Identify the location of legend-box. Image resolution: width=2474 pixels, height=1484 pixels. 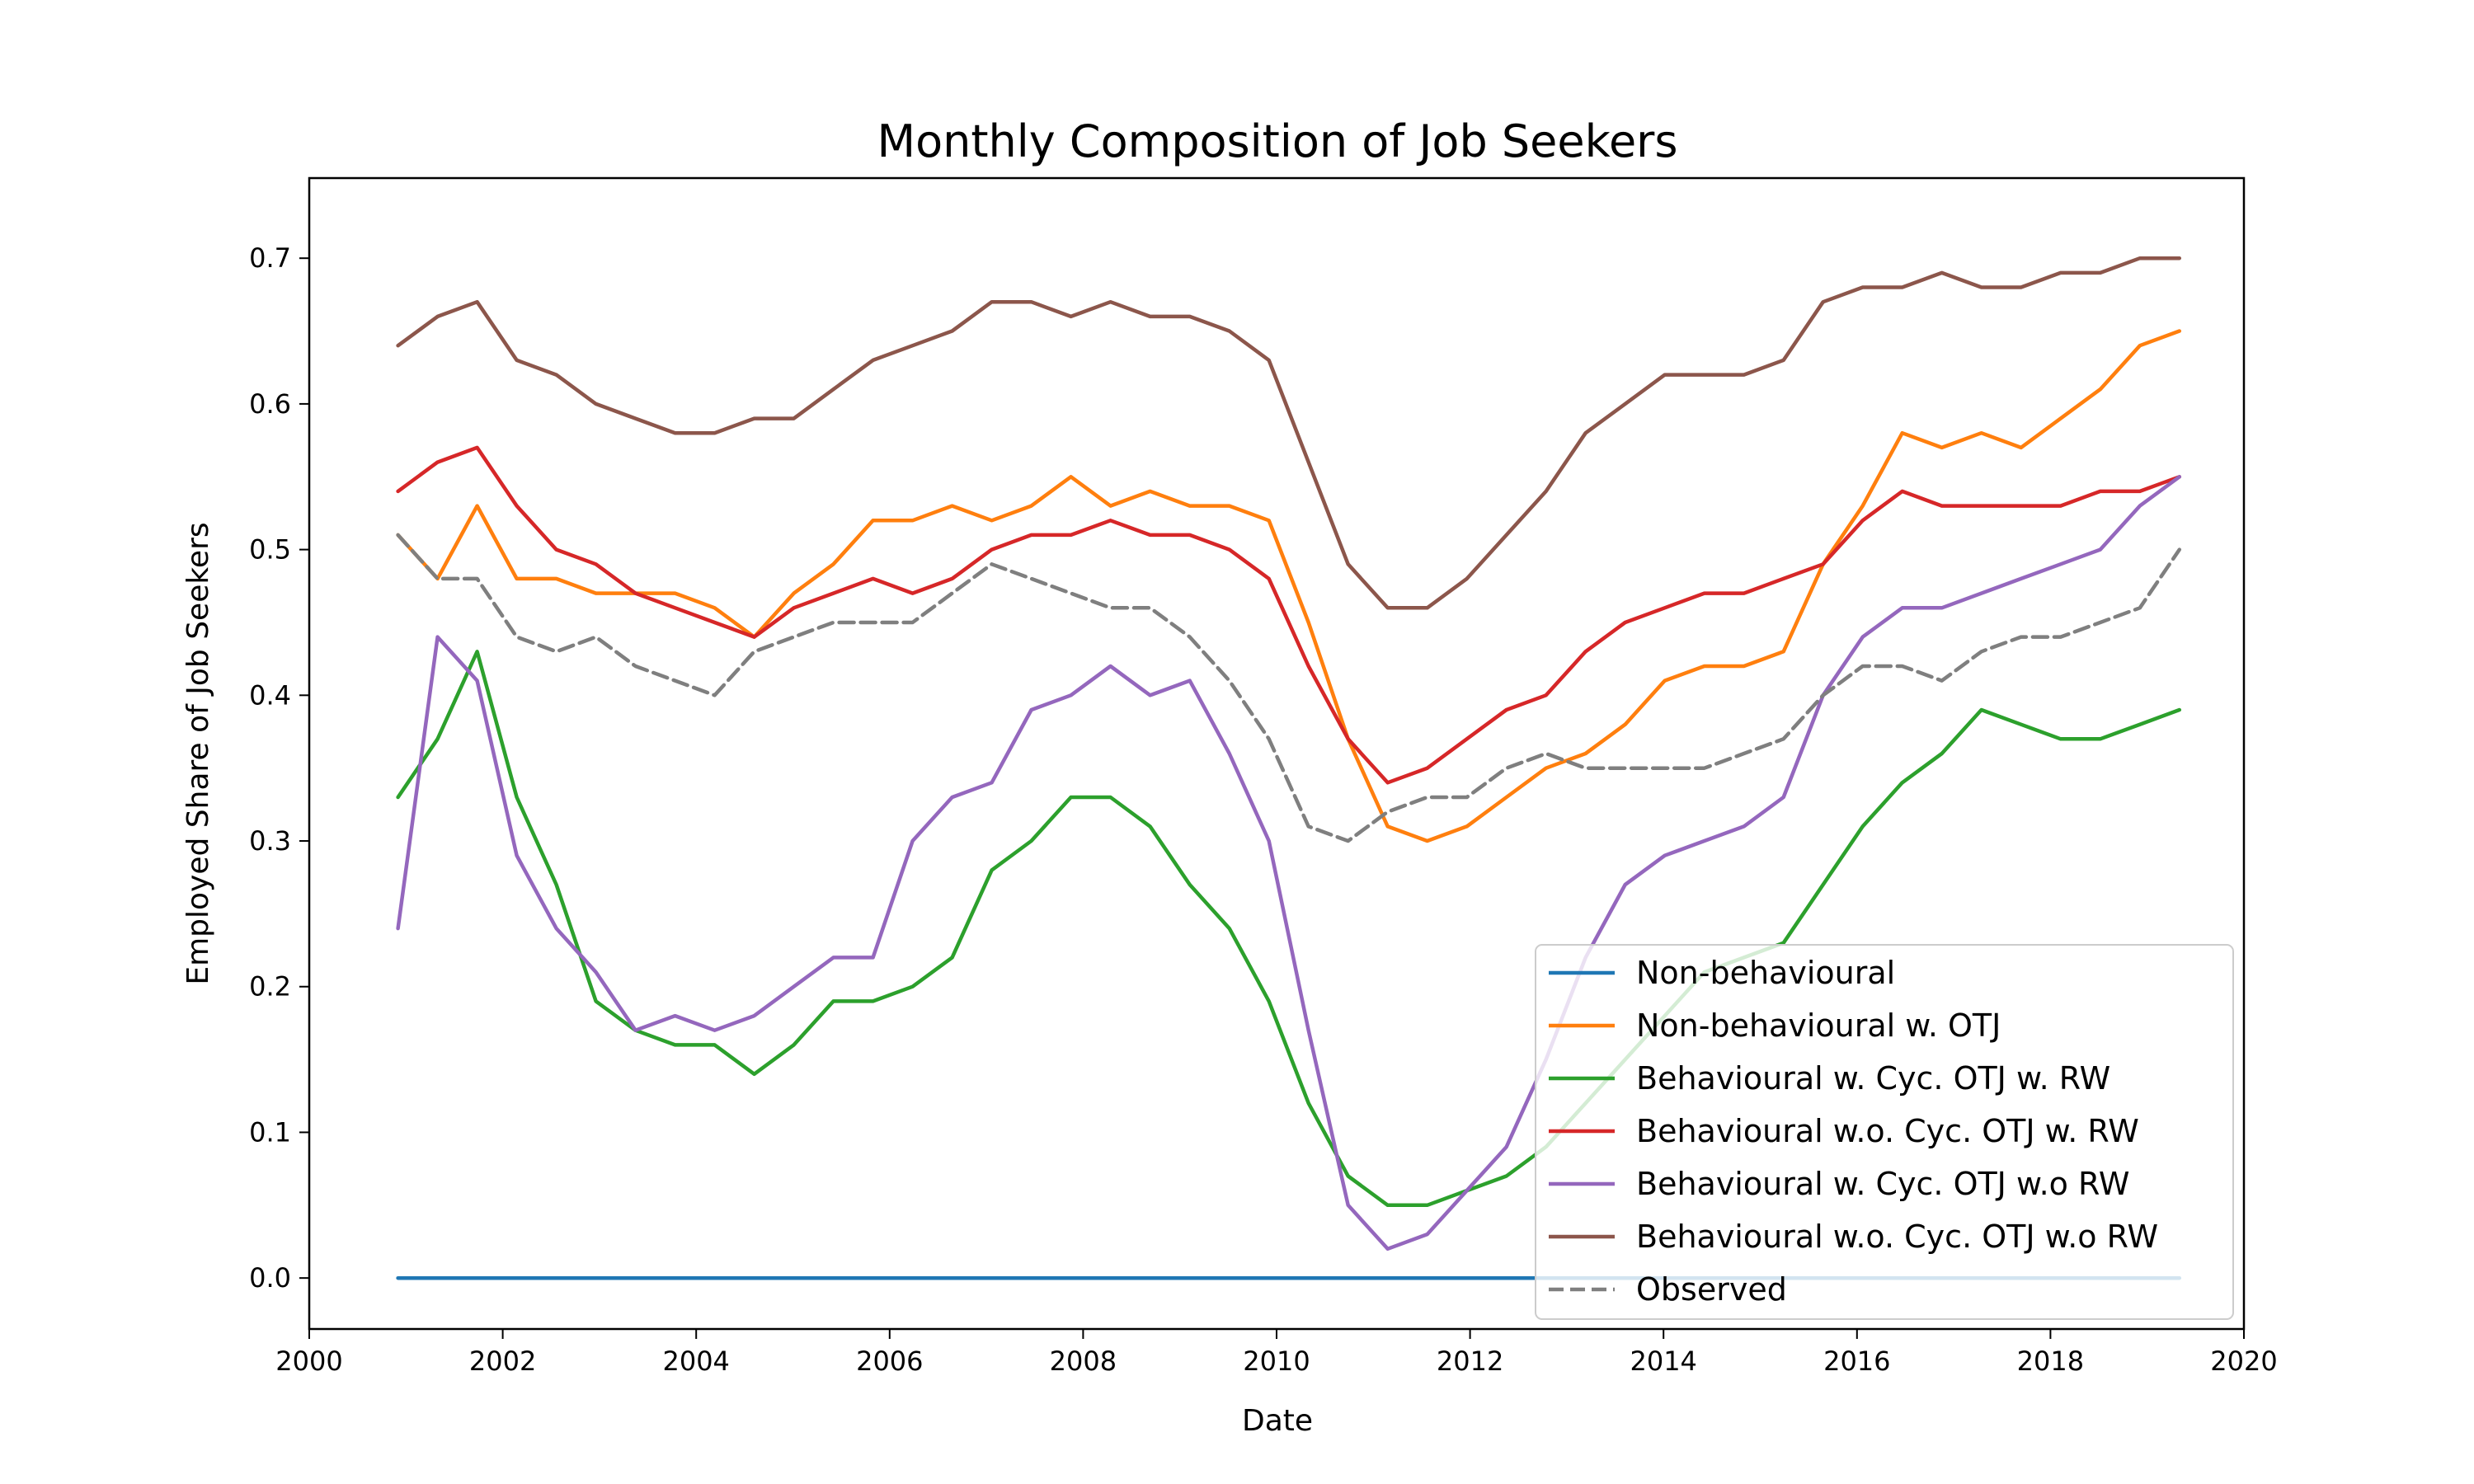
(1884, 1132).